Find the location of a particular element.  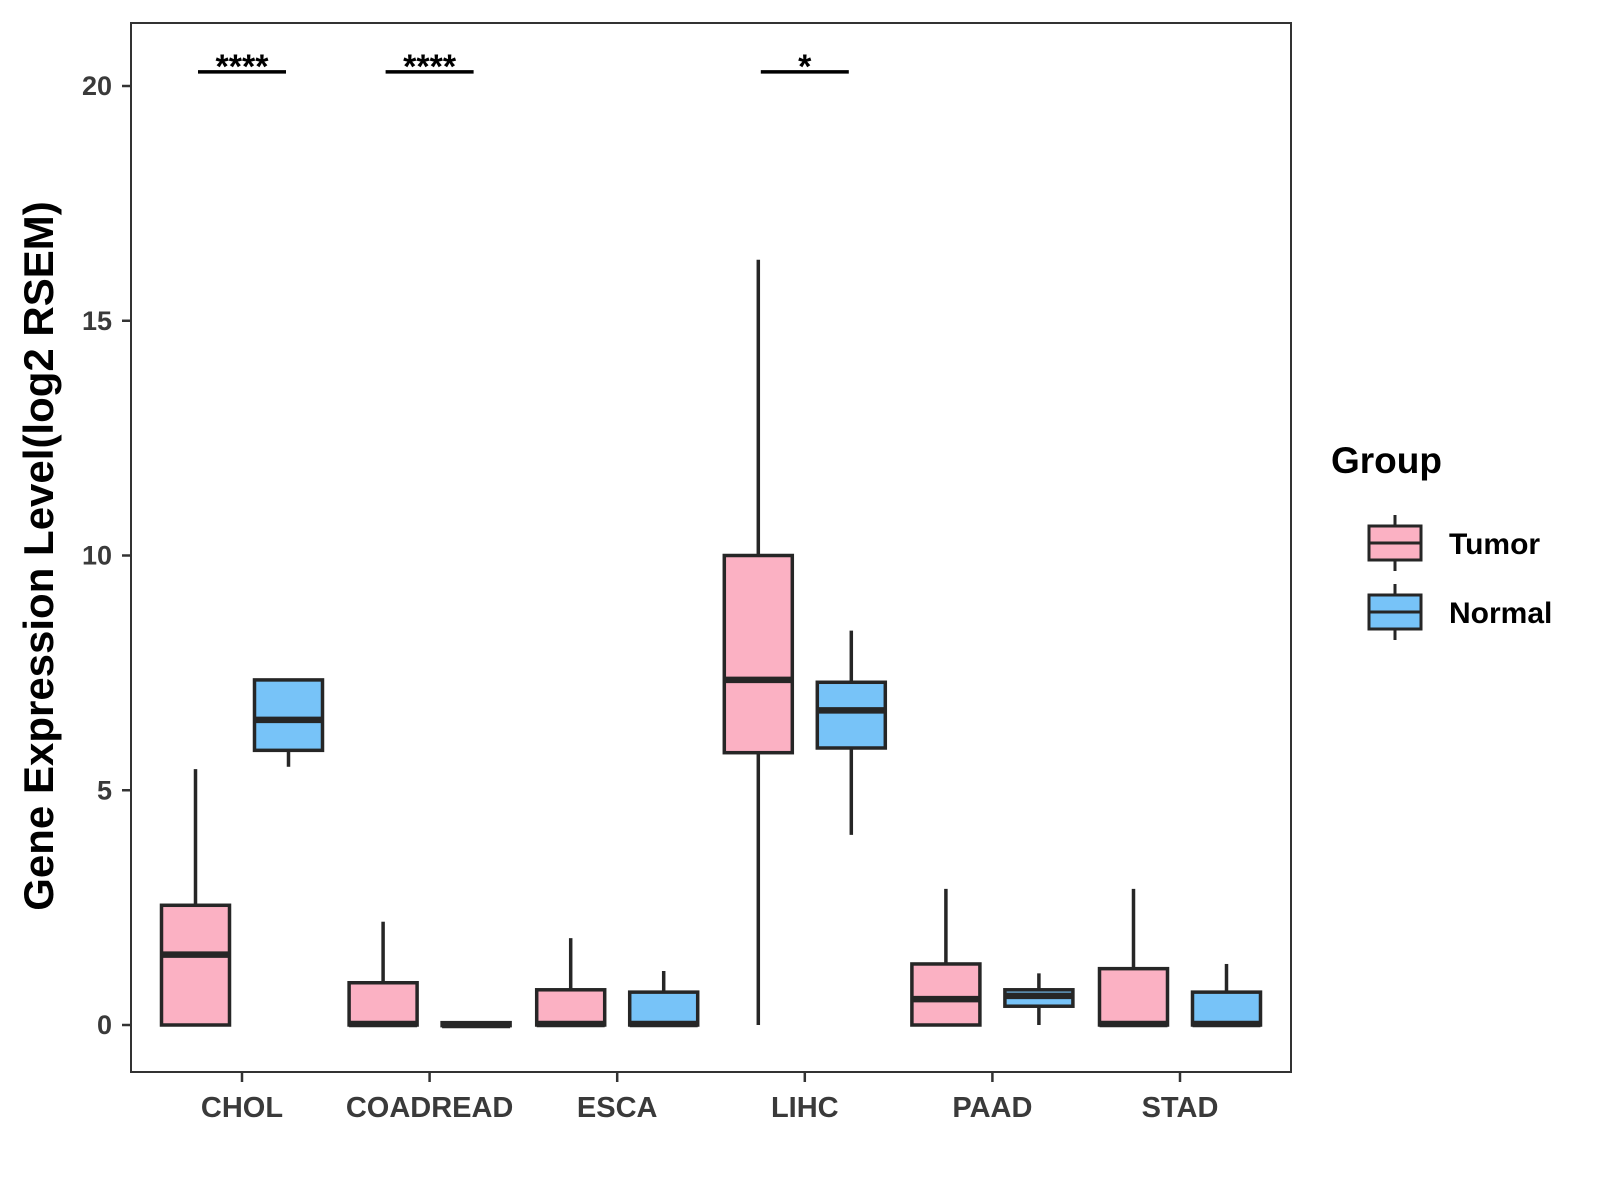

legend-item-tumor: Tumor is located at coordinates (1453, 543).